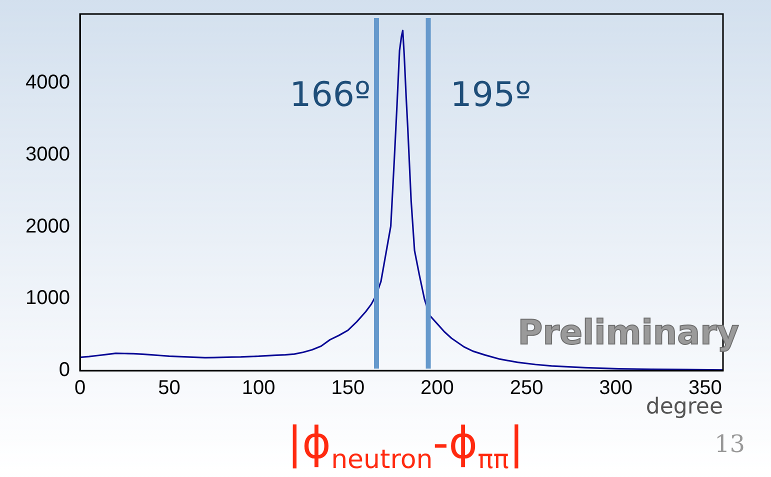  I want to click on x-tick-label: 150, so click(348, 388).